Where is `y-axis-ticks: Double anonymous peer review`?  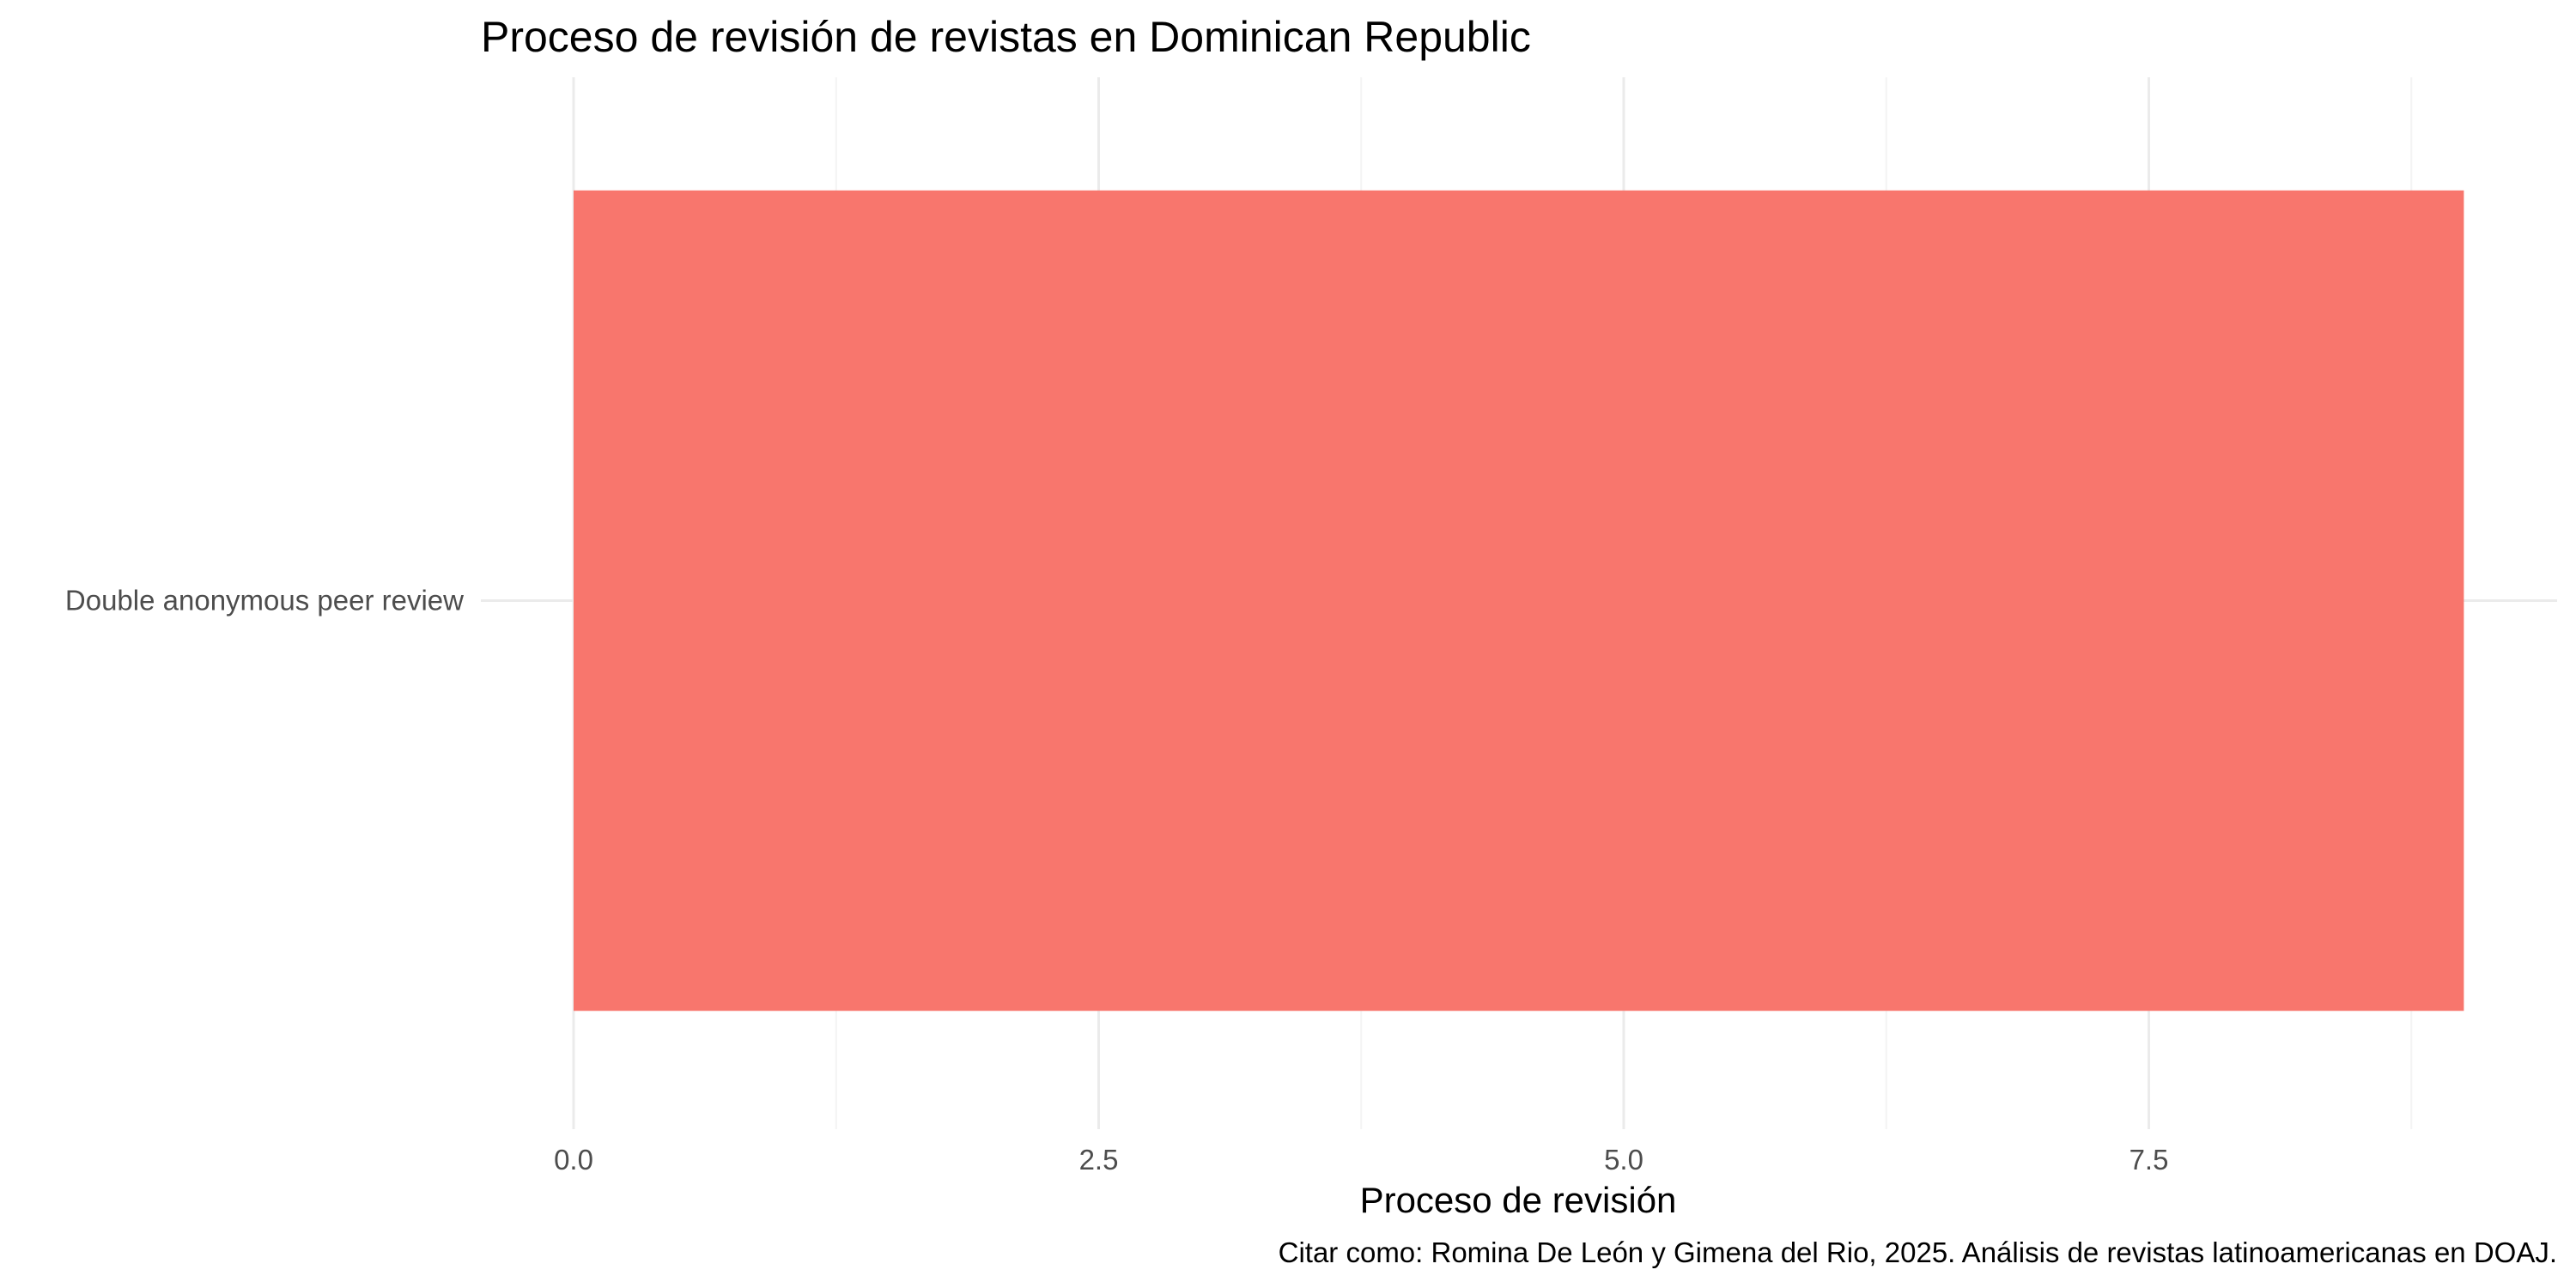
y-axis-ticks: Double anonymous peer review is located at coordinates (264, 601).